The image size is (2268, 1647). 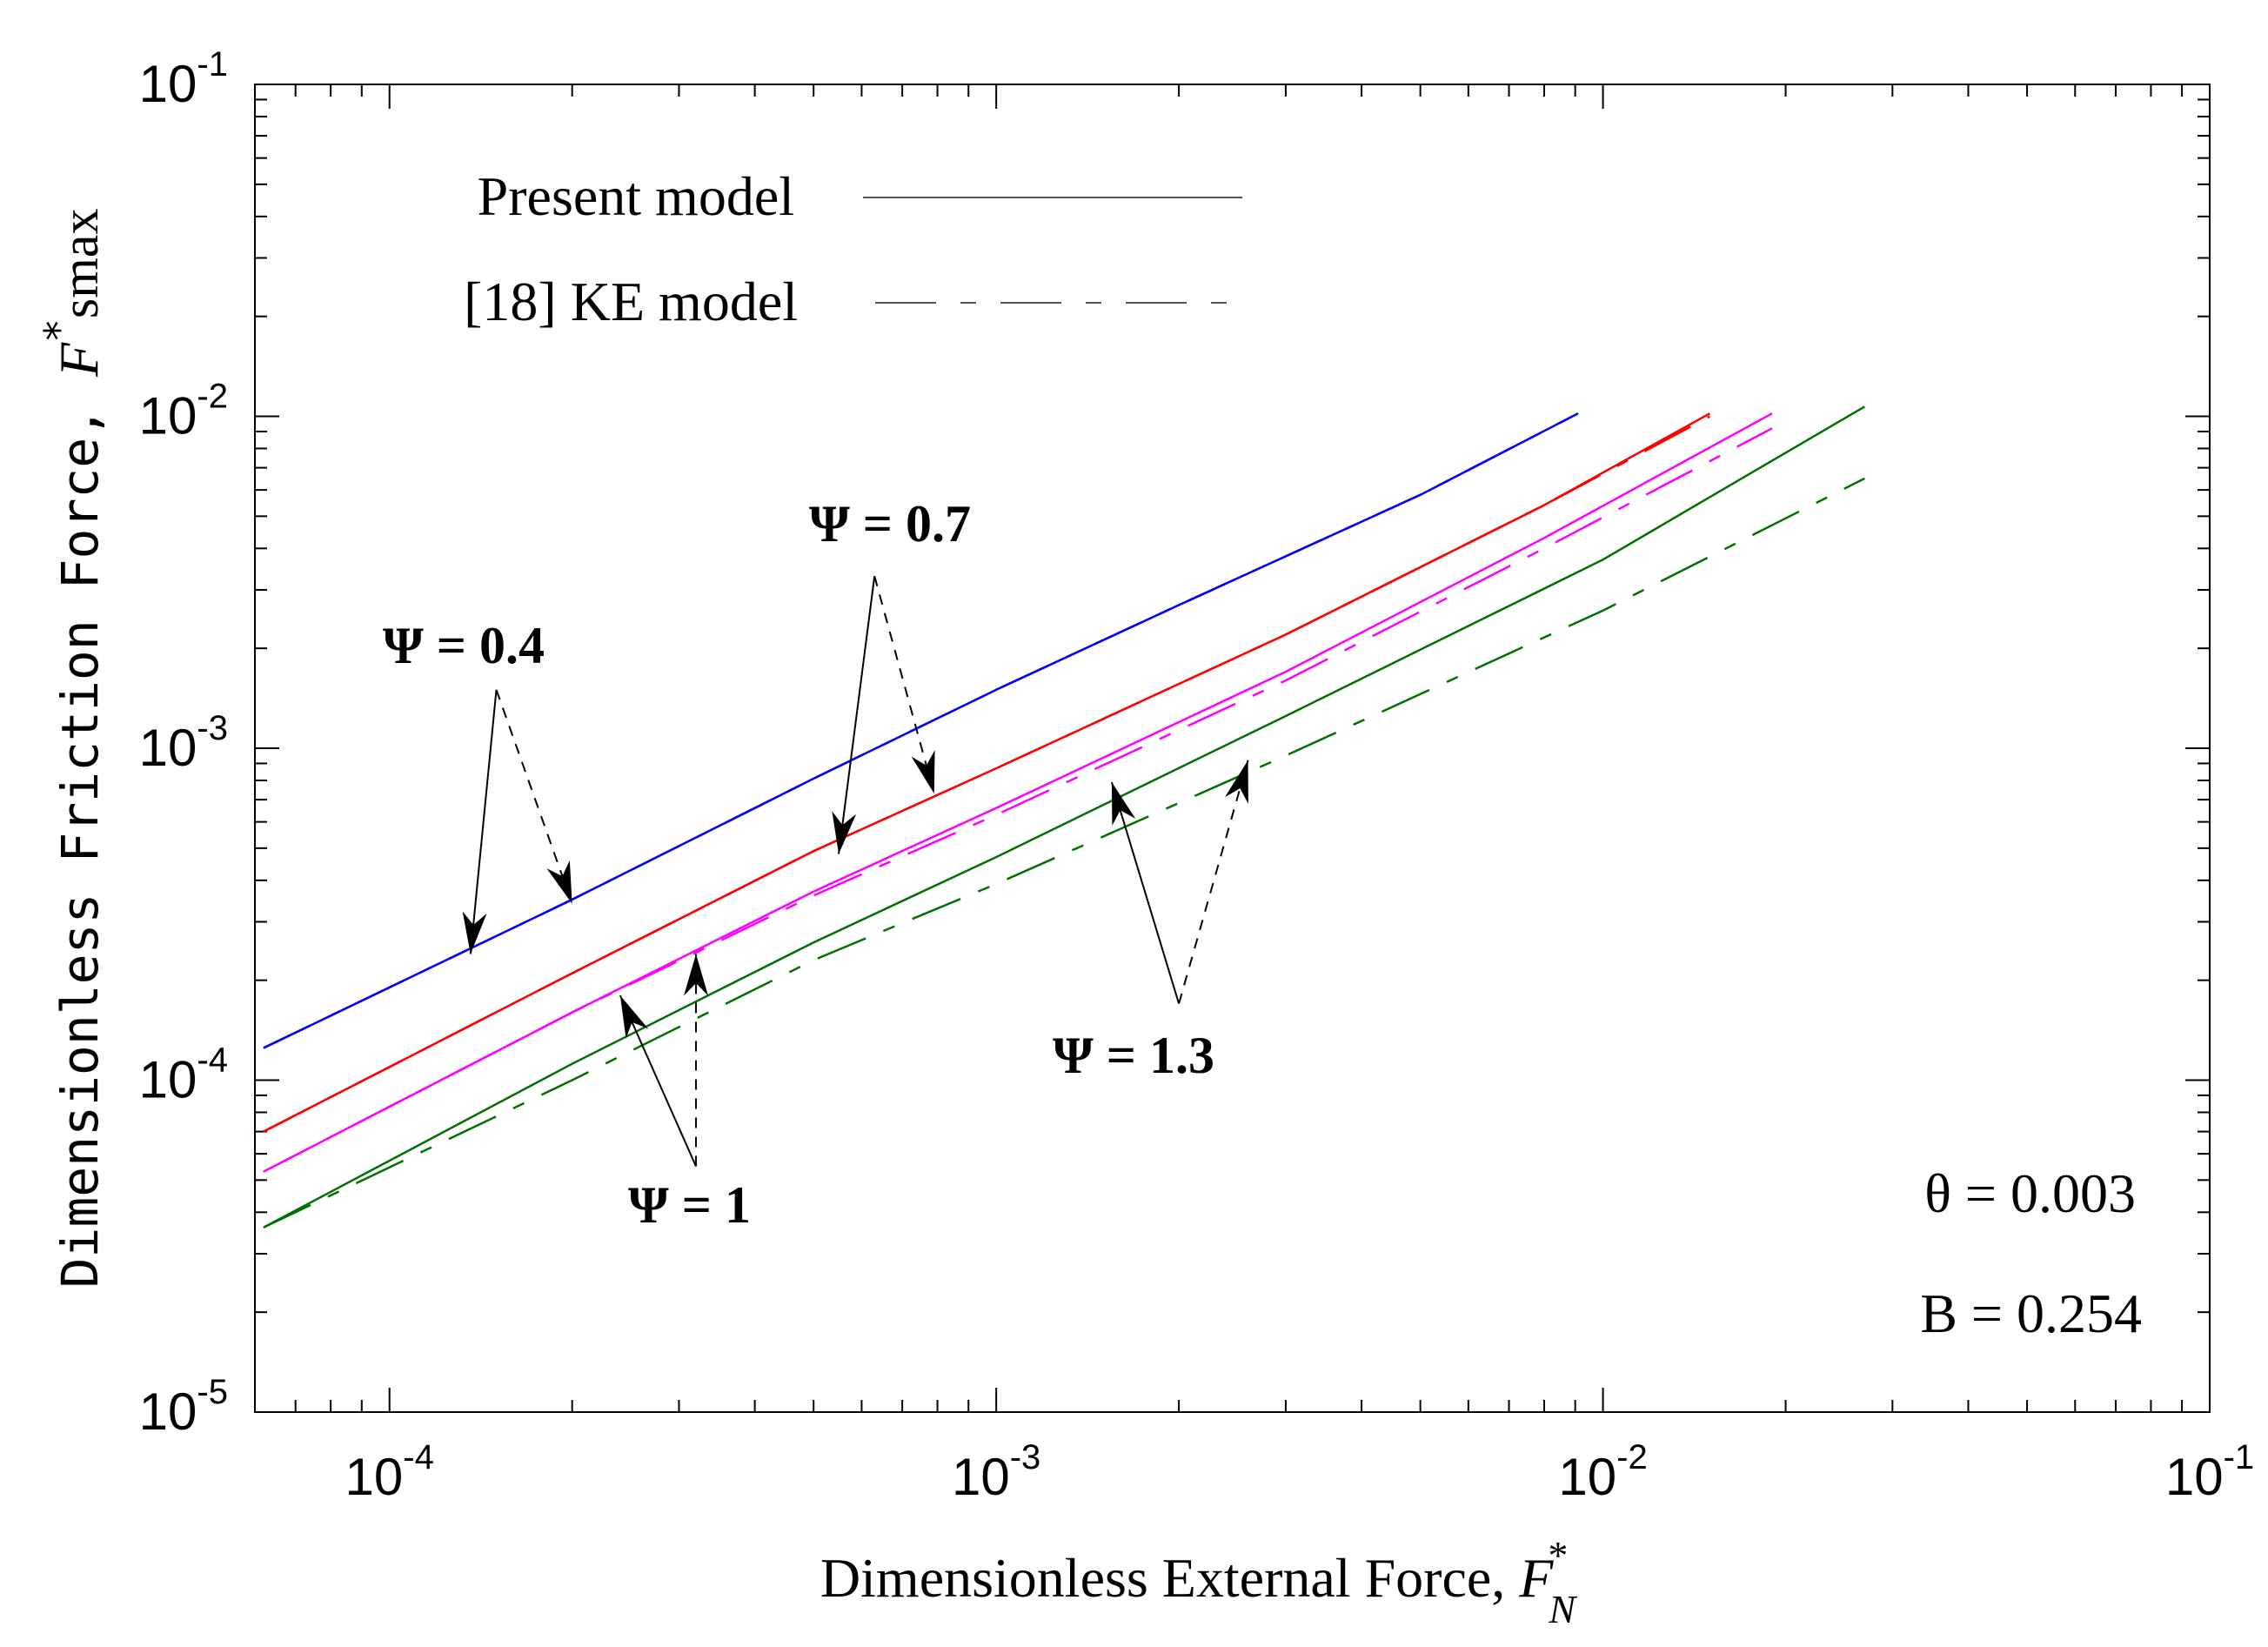 I want to click on x-tick-label: 10⁻⁴, so click(x=389, y=1472).